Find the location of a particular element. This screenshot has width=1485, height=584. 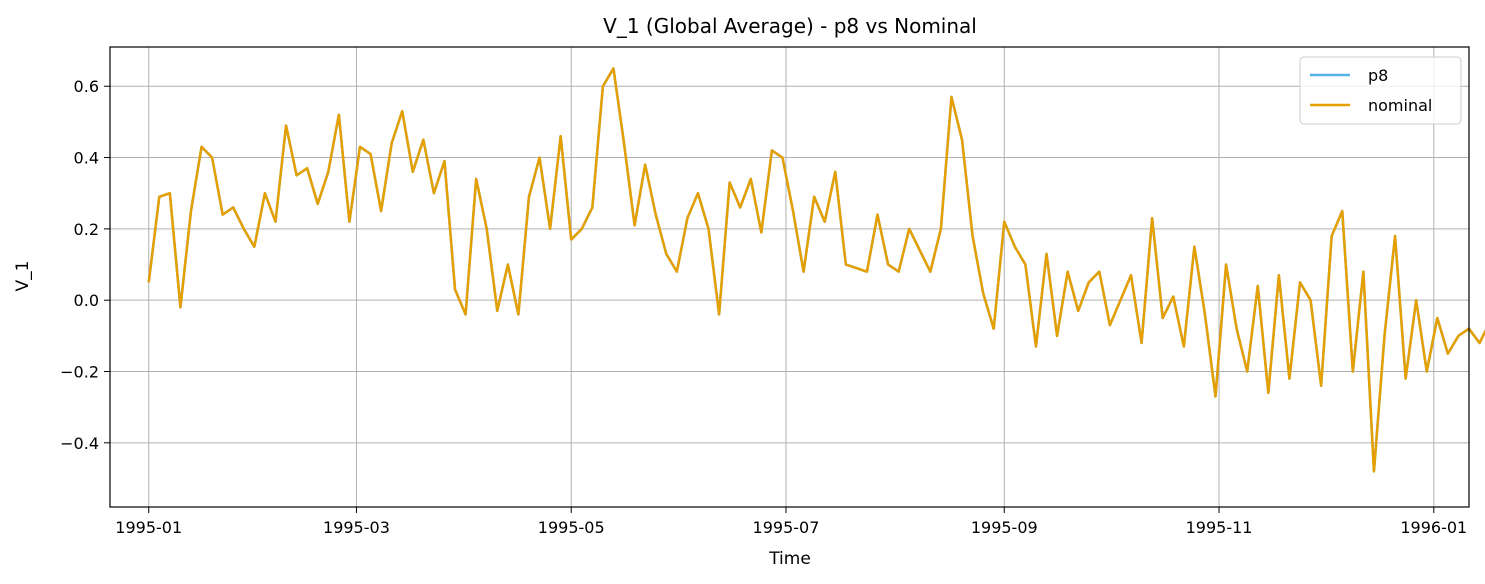

legend: p8 nominal is located at coordinates (1380, 90).